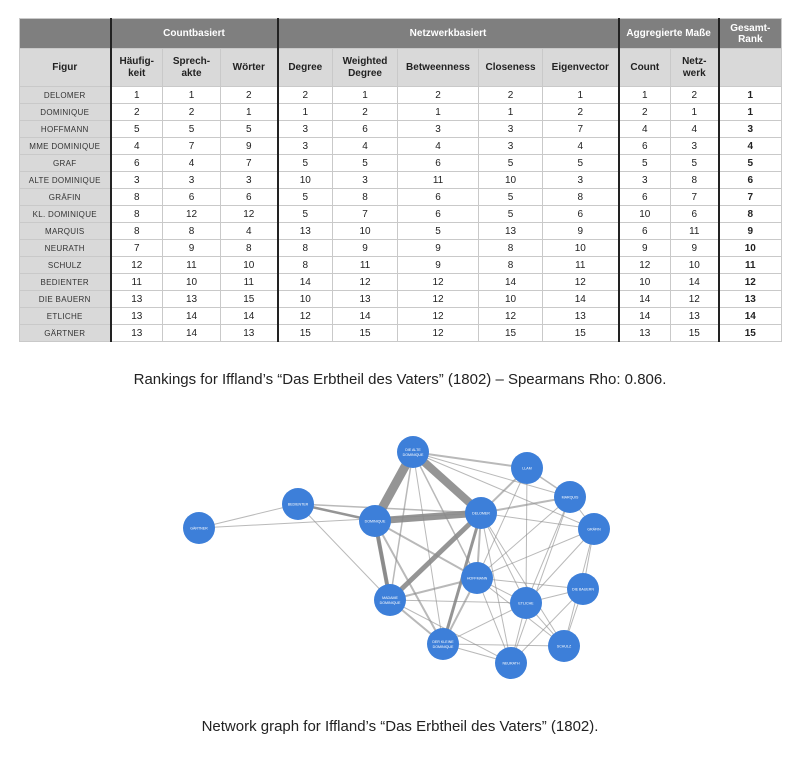  I want to click on column-header-weighted-degree: Weighted Degree, so click(365, 67).